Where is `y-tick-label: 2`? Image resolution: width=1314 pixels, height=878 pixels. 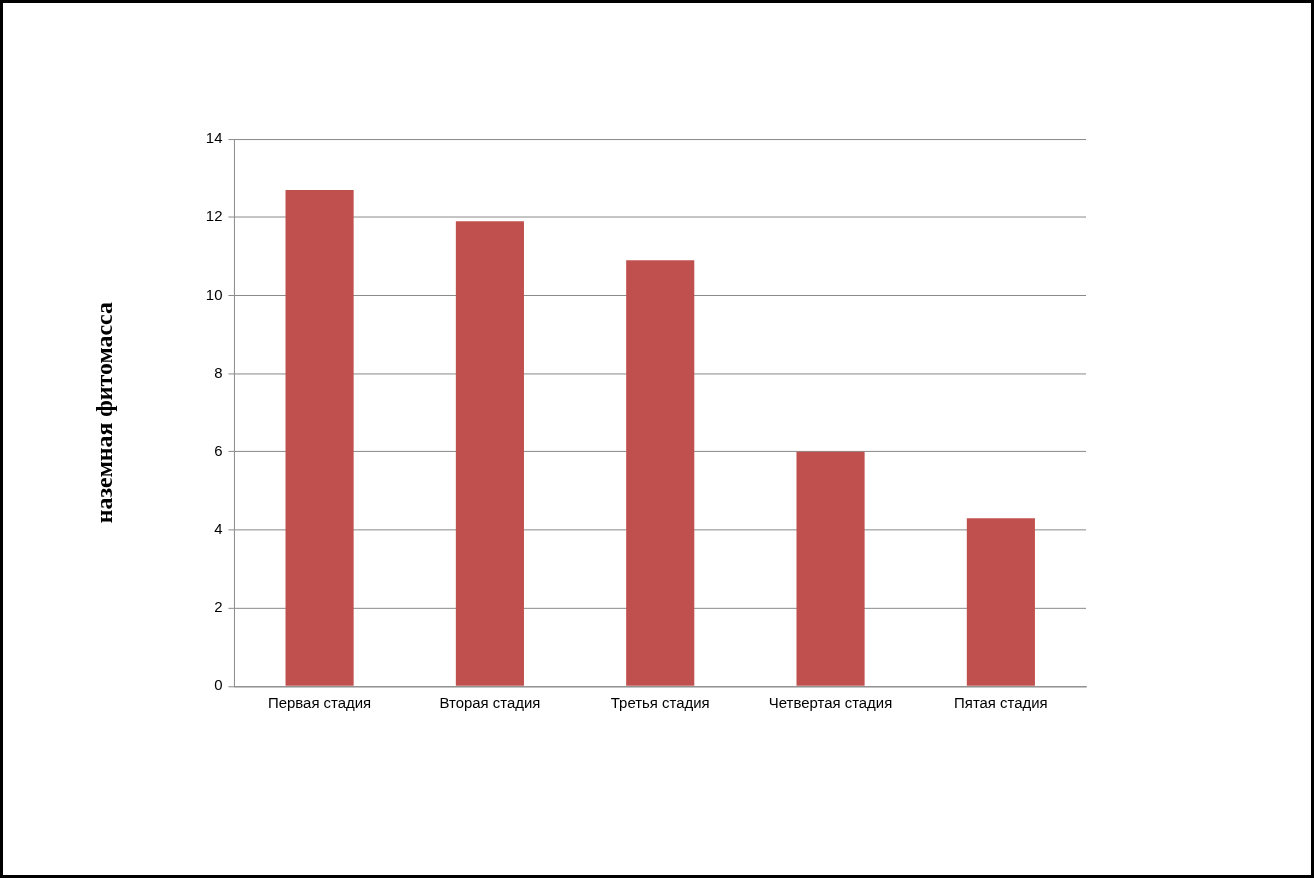 y-tick-label: 2 is located at coordinates (218, 607).